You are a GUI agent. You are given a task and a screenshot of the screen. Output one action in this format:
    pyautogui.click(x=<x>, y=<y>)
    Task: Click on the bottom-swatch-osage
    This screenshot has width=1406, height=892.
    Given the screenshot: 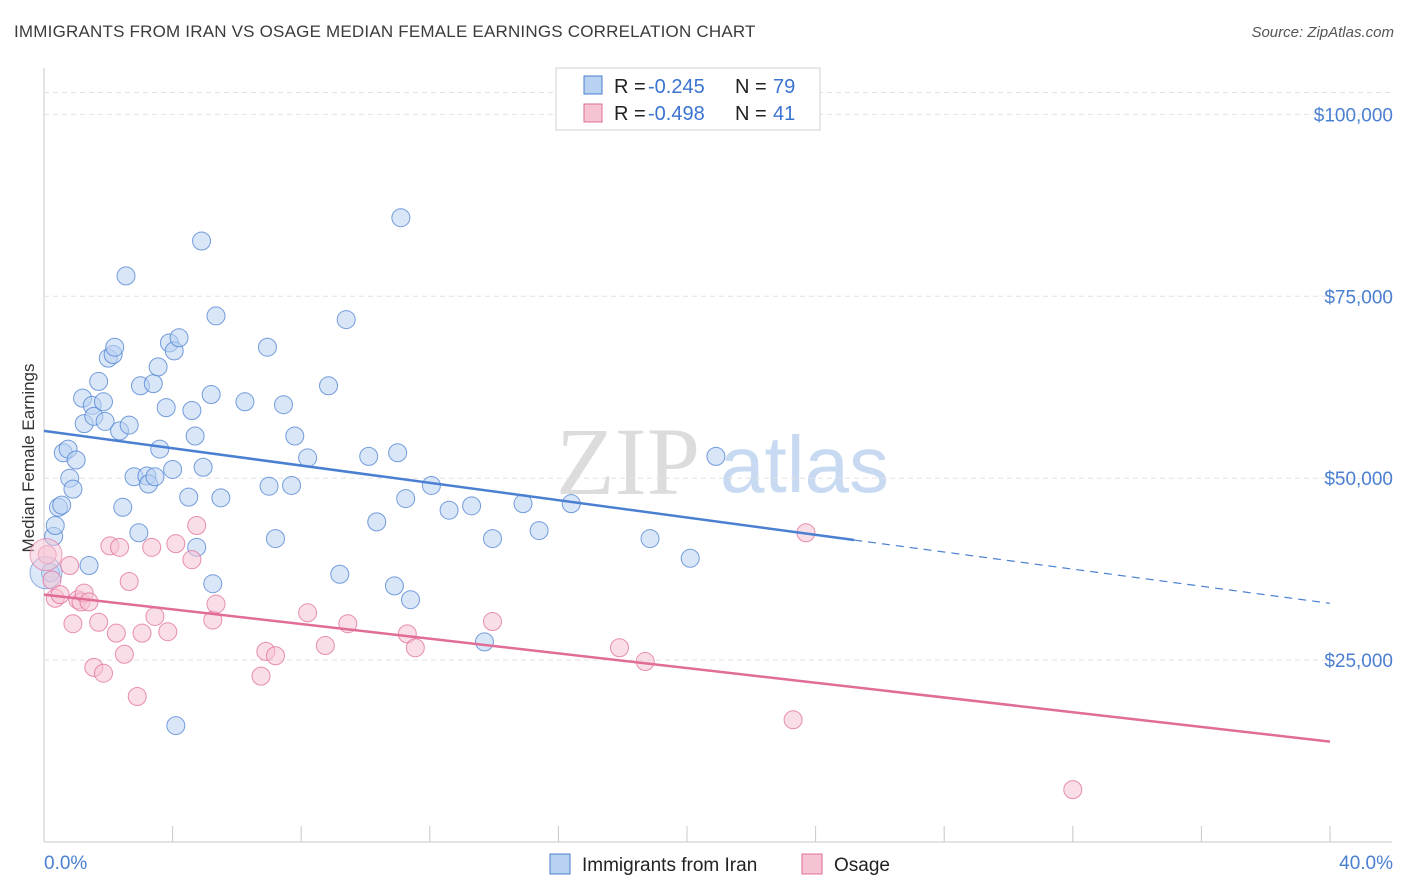 What is the action you would take?
    pyautogui.click(x=812, y=864)
    